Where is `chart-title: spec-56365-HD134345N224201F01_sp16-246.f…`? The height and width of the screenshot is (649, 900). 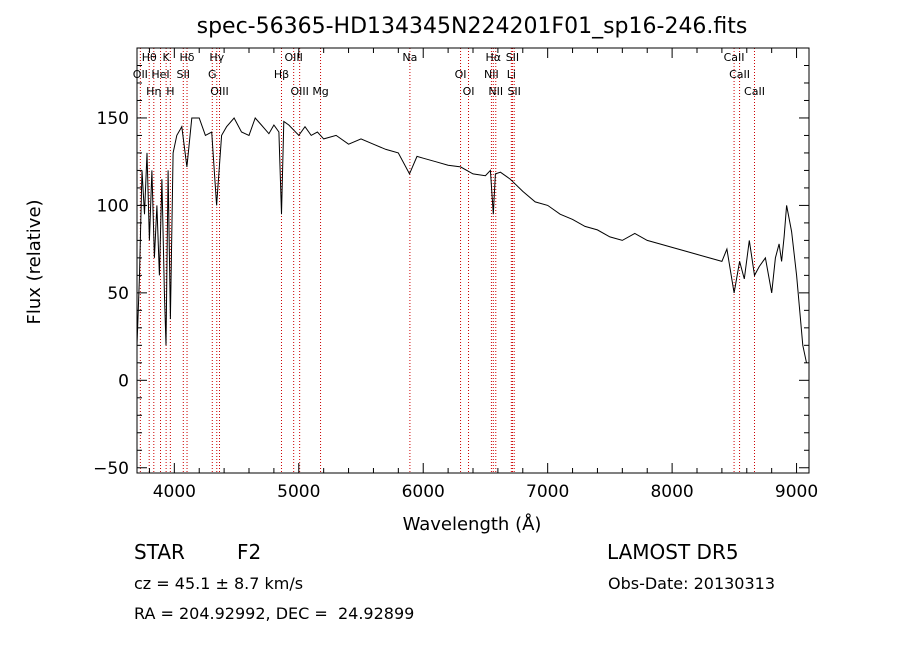
chart-title: spec-56365-HD134345N224201F01_sp16-246.f… is located at coordinates (472, 26).